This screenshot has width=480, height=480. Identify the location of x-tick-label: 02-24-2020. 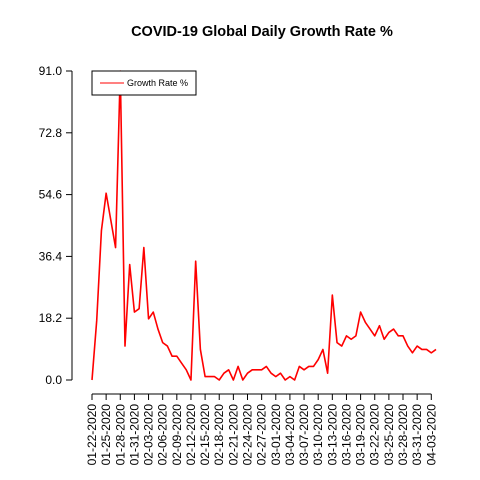
(248, 435).